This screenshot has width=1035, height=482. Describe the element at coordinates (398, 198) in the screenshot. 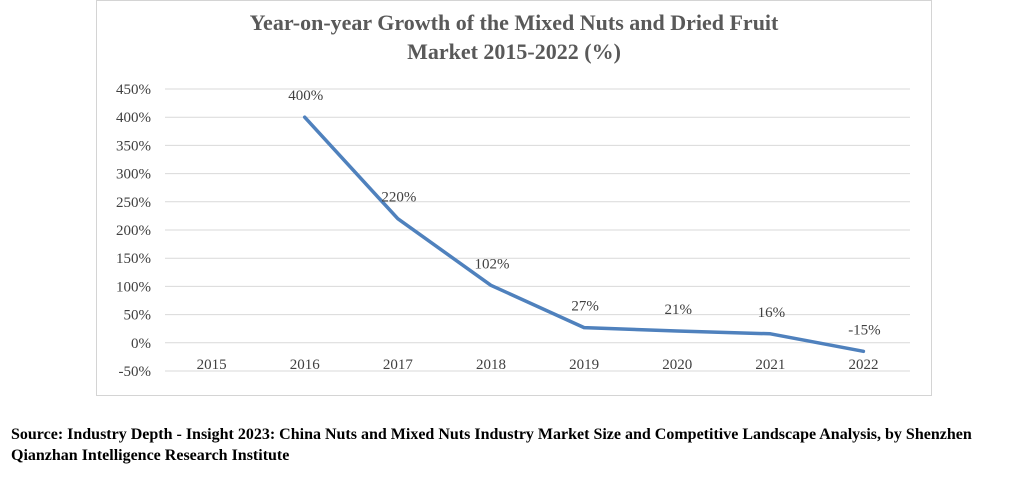

I see `data-label-2017: 220%` at that location.